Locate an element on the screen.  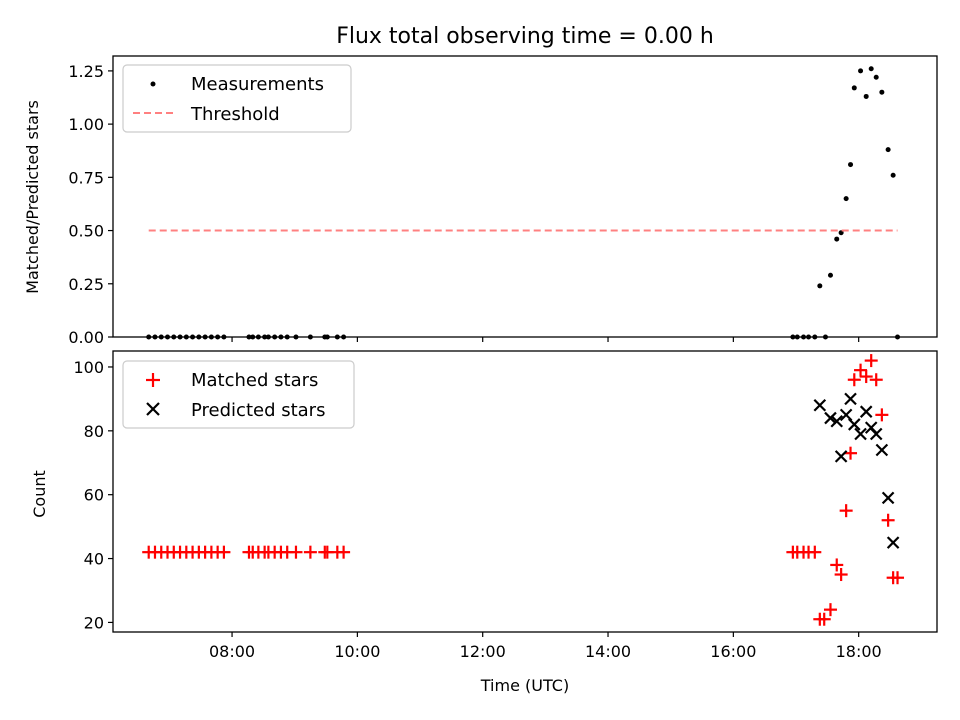
legend-measurements-marker is located at coordinates (153, 84).